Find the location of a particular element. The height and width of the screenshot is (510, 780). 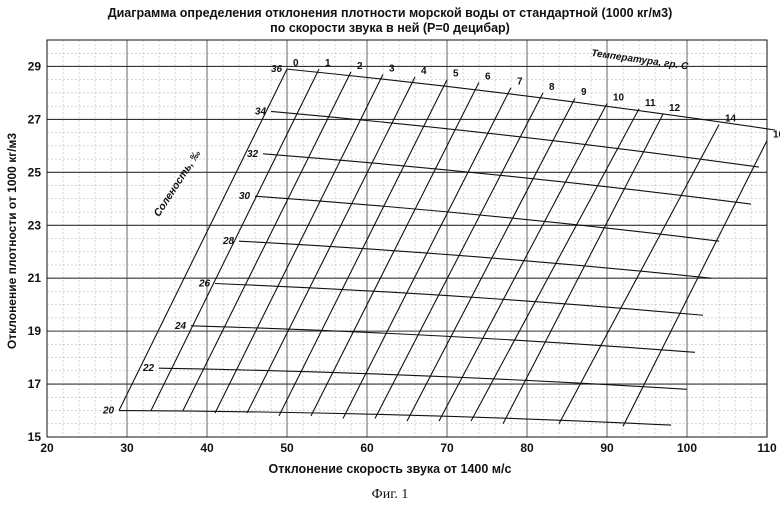

salinity-isoline-label: 32 is located at coordinates (253, 154).